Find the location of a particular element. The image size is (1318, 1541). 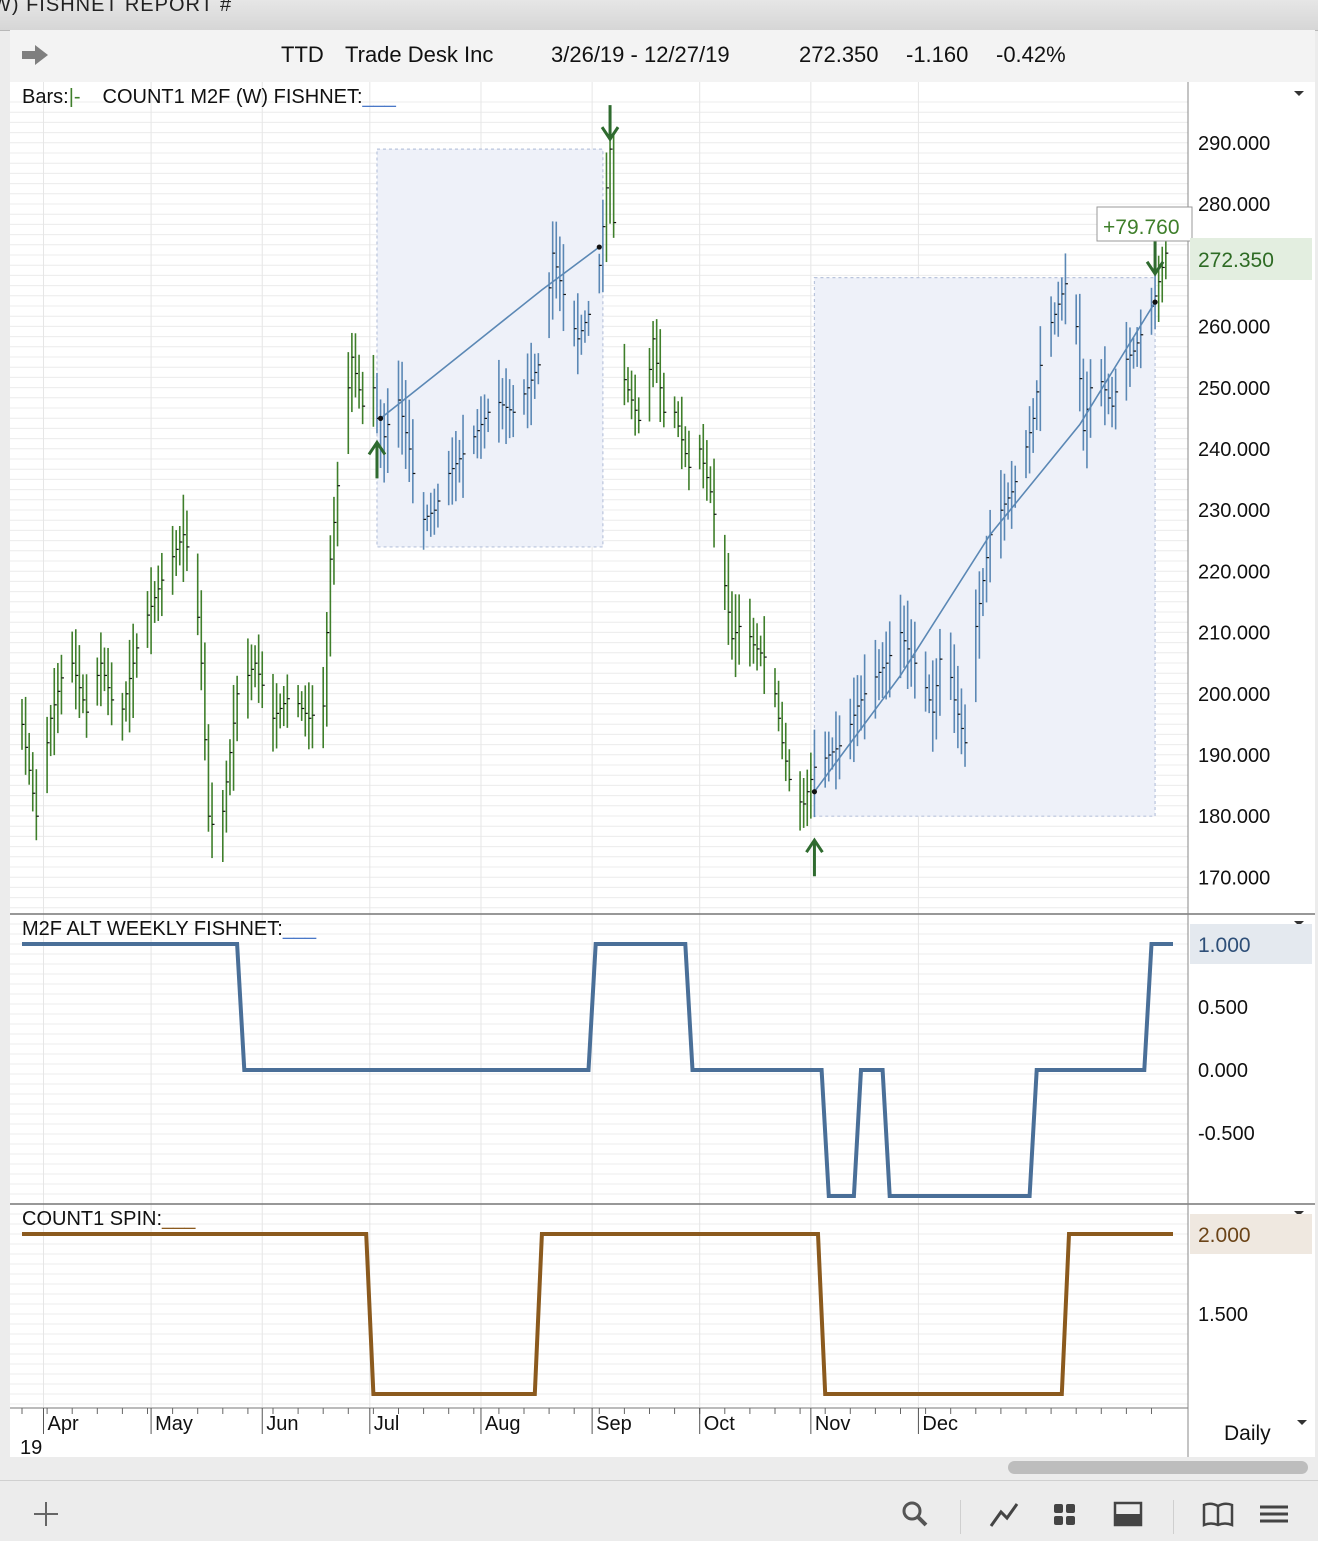

svg-text: 1.000 is located at coordinates (1224, 945).